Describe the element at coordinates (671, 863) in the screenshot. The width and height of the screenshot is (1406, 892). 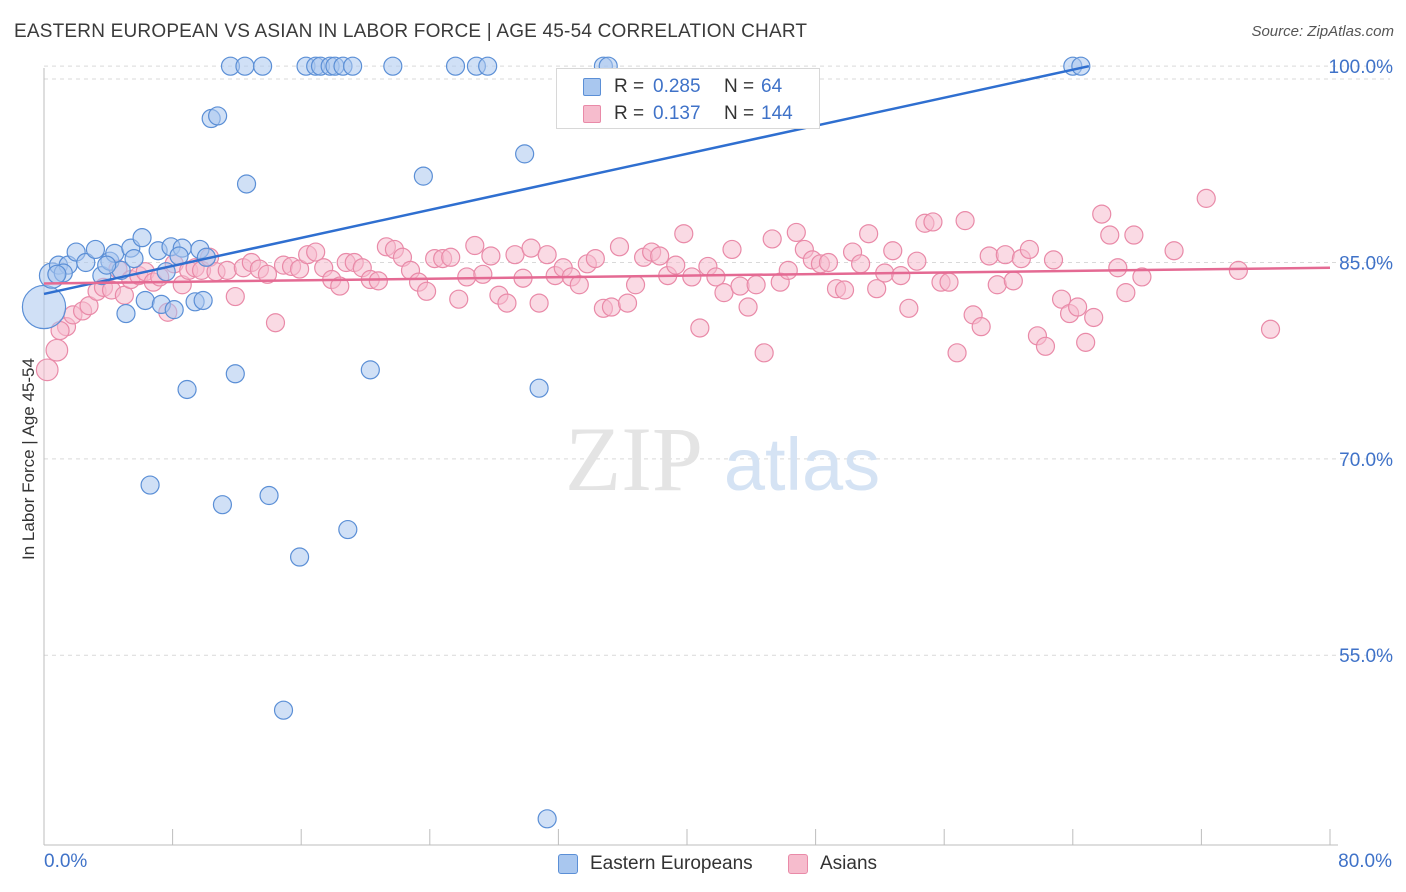
I see `legend-label: Eastern Europeans` at that location.